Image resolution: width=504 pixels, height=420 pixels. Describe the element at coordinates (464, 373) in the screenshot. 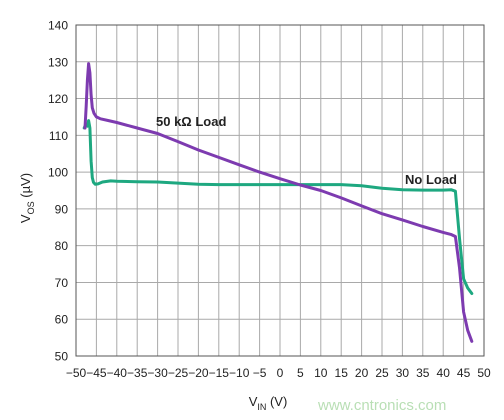

I see `x-tick-label: 45` at that location.